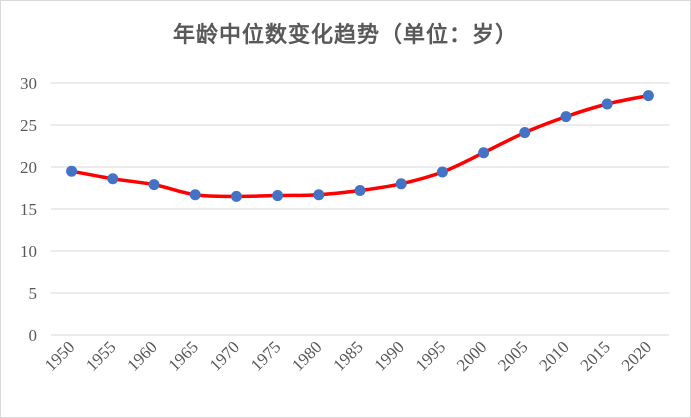 The height and width of the screenshot is (418, 691). I want to click on x-tick-label: 1970, so click(224, 355).